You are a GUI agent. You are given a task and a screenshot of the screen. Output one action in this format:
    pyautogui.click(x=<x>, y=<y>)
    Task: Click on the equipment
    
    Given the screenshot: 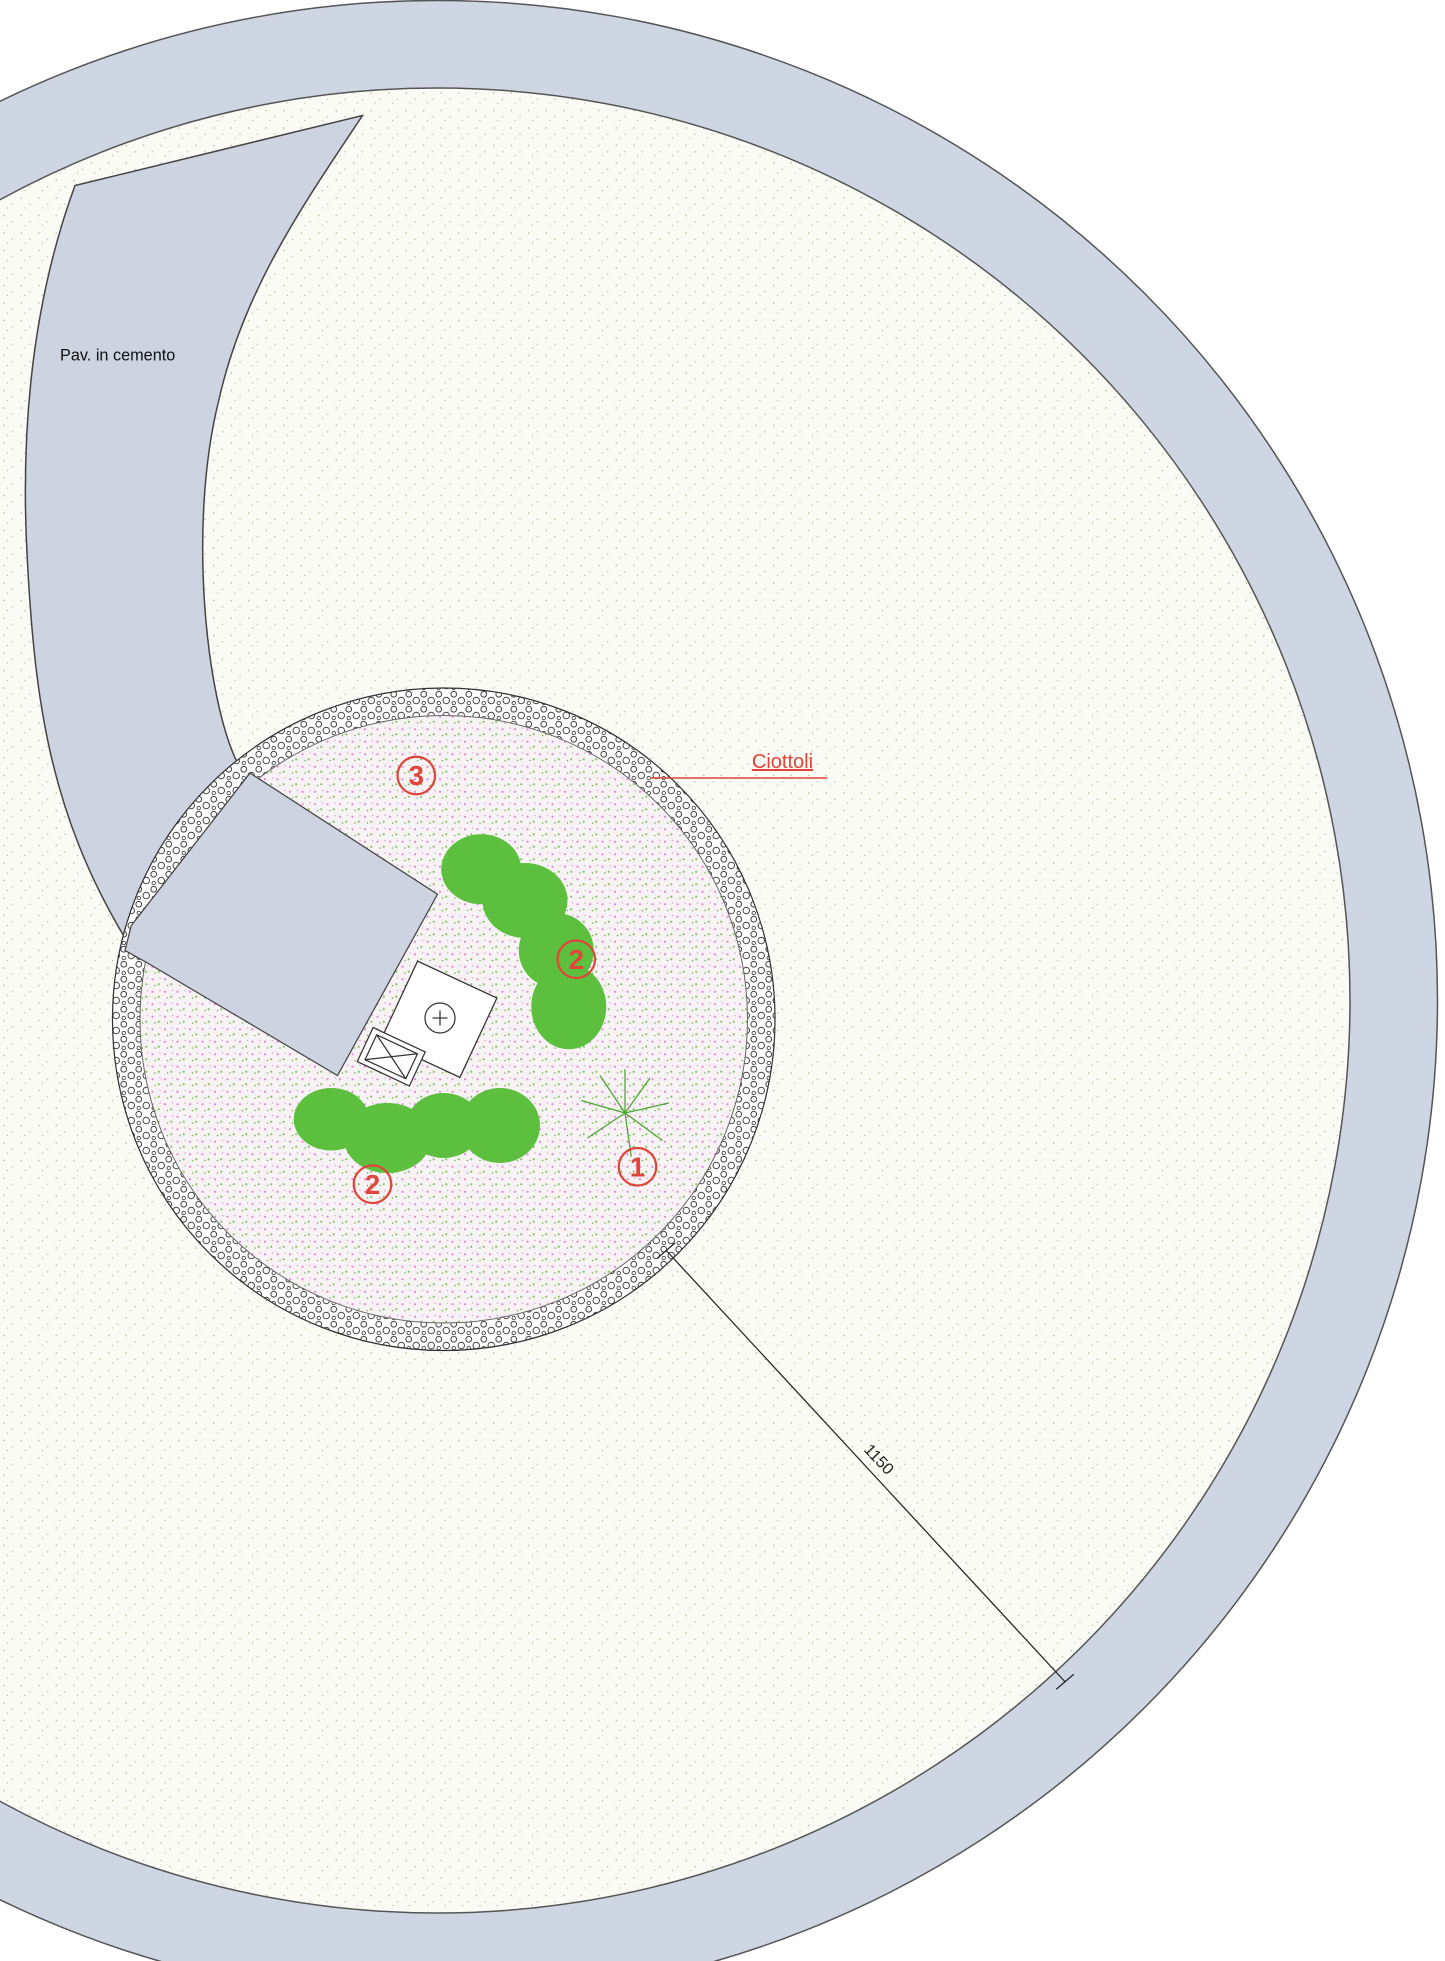 What is the action you would take?
    pyautogui.click(x=427, y=1023)
    